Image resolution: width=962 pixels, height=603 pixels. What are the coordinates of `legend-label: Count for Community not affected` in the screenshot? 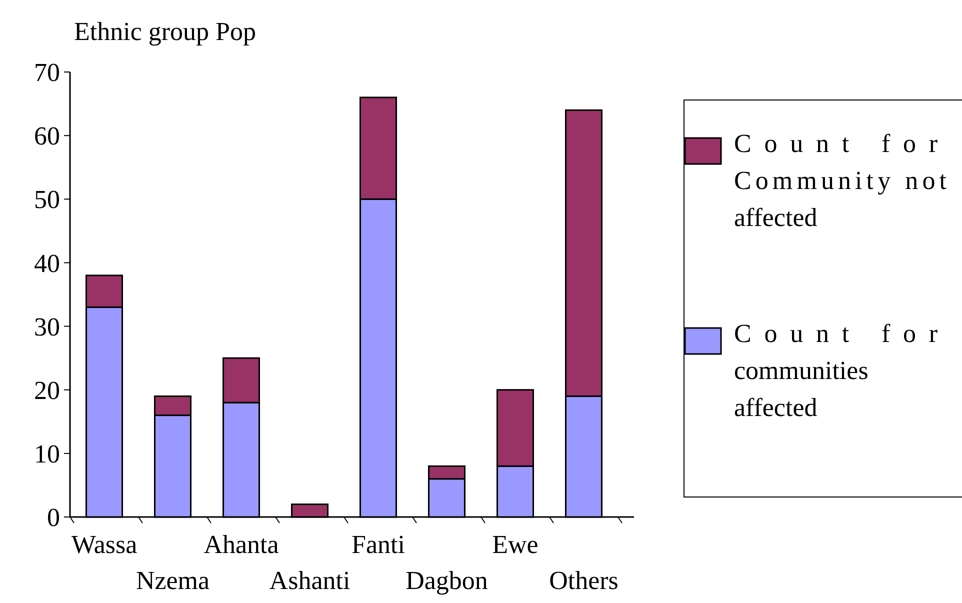 It's located at (845, 180).